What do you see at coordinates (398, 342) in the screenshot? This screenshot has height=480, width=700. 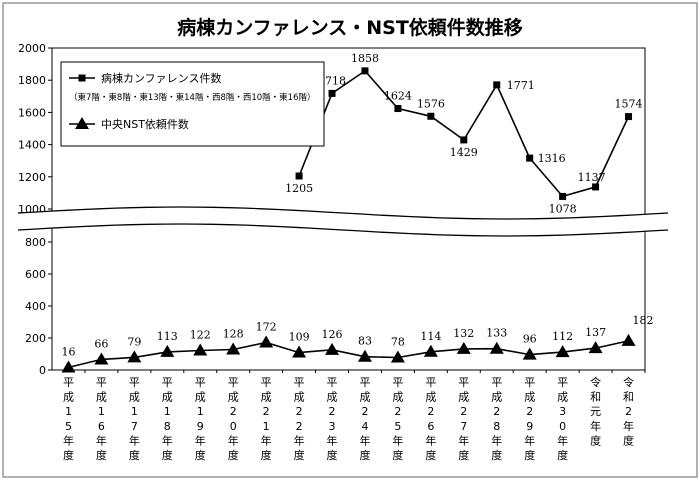 I see `nst-value-label: 78` at bounding box center [398, 342].